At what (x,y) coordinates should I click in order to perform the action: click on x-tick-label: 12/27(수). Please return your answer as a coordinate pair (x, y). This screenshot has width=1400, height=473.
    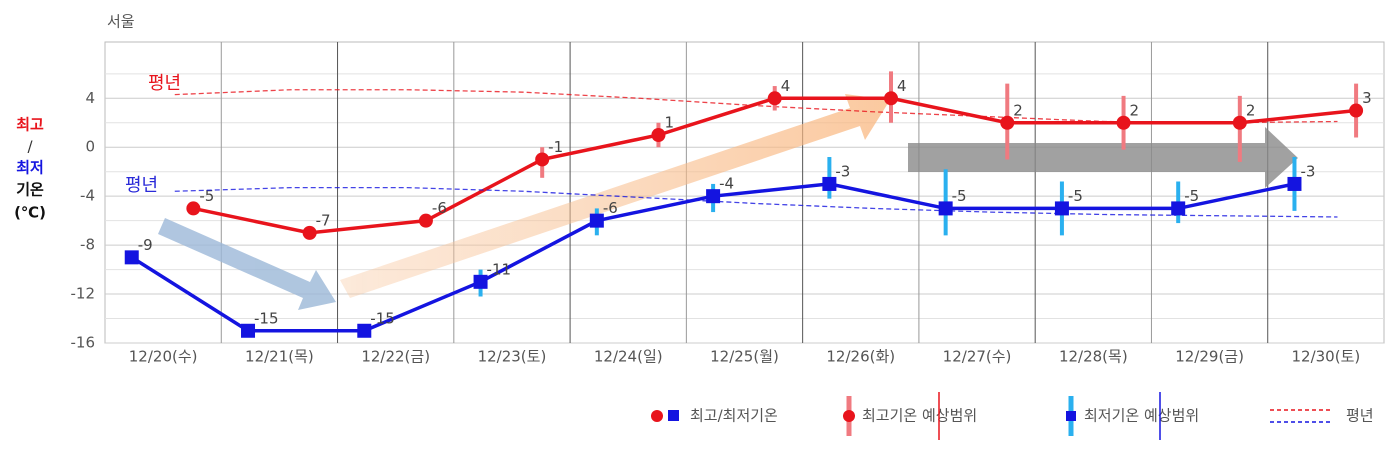
    Looking at the image, I should click on (977, 357).